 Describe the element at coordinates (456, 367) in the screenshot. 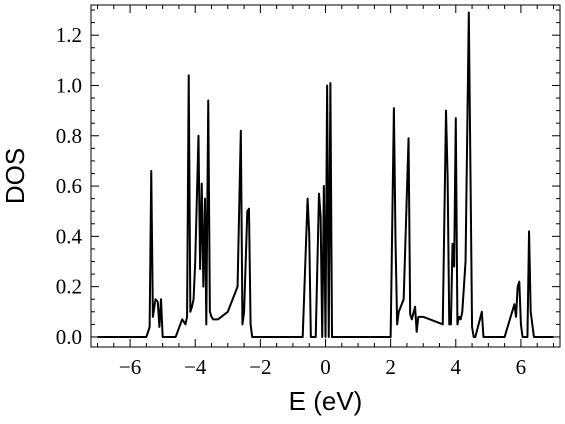

I see `x-tick-label: 4` at that location.